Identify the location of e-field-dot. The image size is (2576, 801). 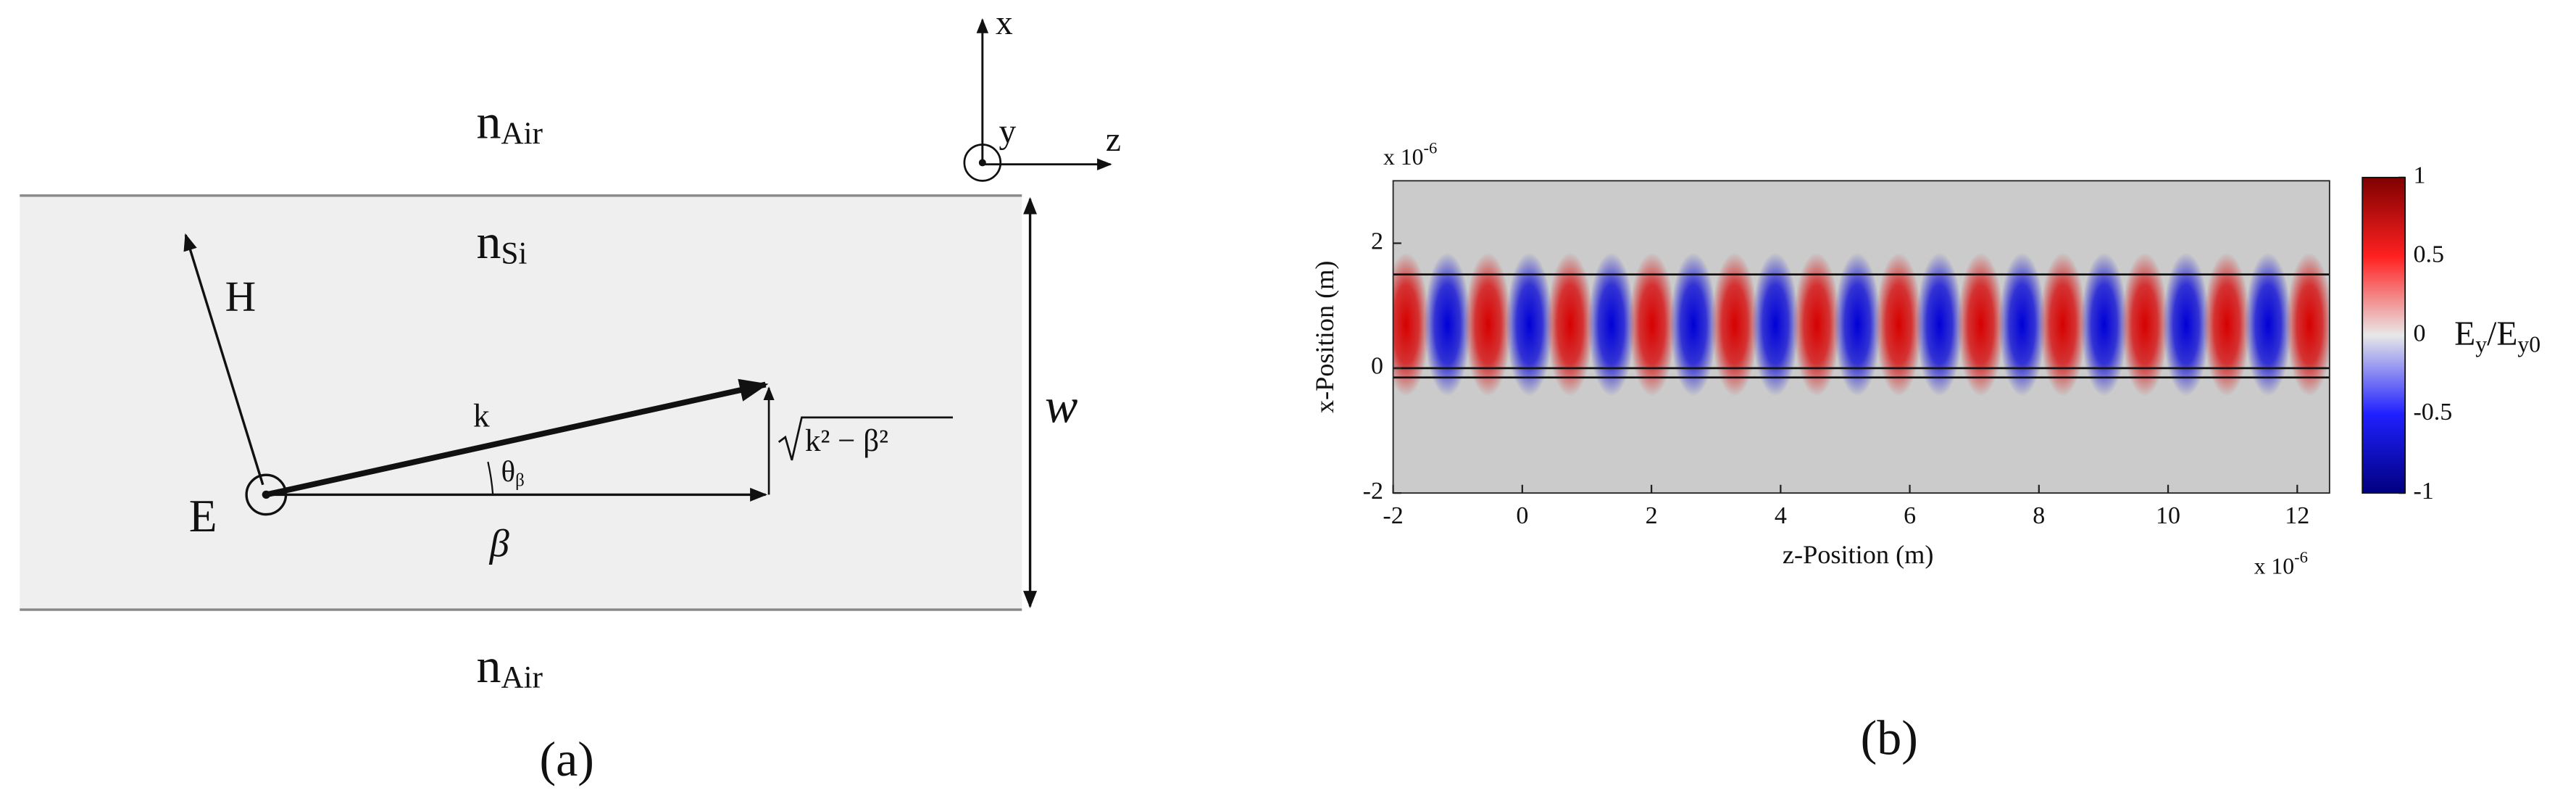
(266, 494).